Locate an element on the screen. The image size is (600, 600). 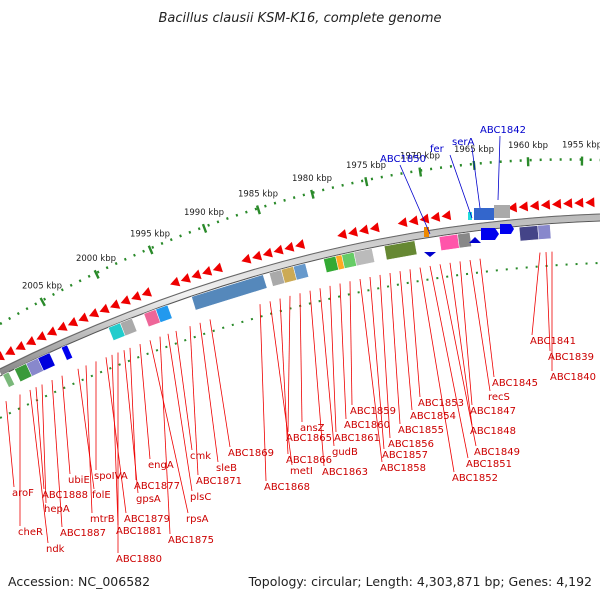
scale-tick-label: 1955 kbp is located at coordinates (581, 146).